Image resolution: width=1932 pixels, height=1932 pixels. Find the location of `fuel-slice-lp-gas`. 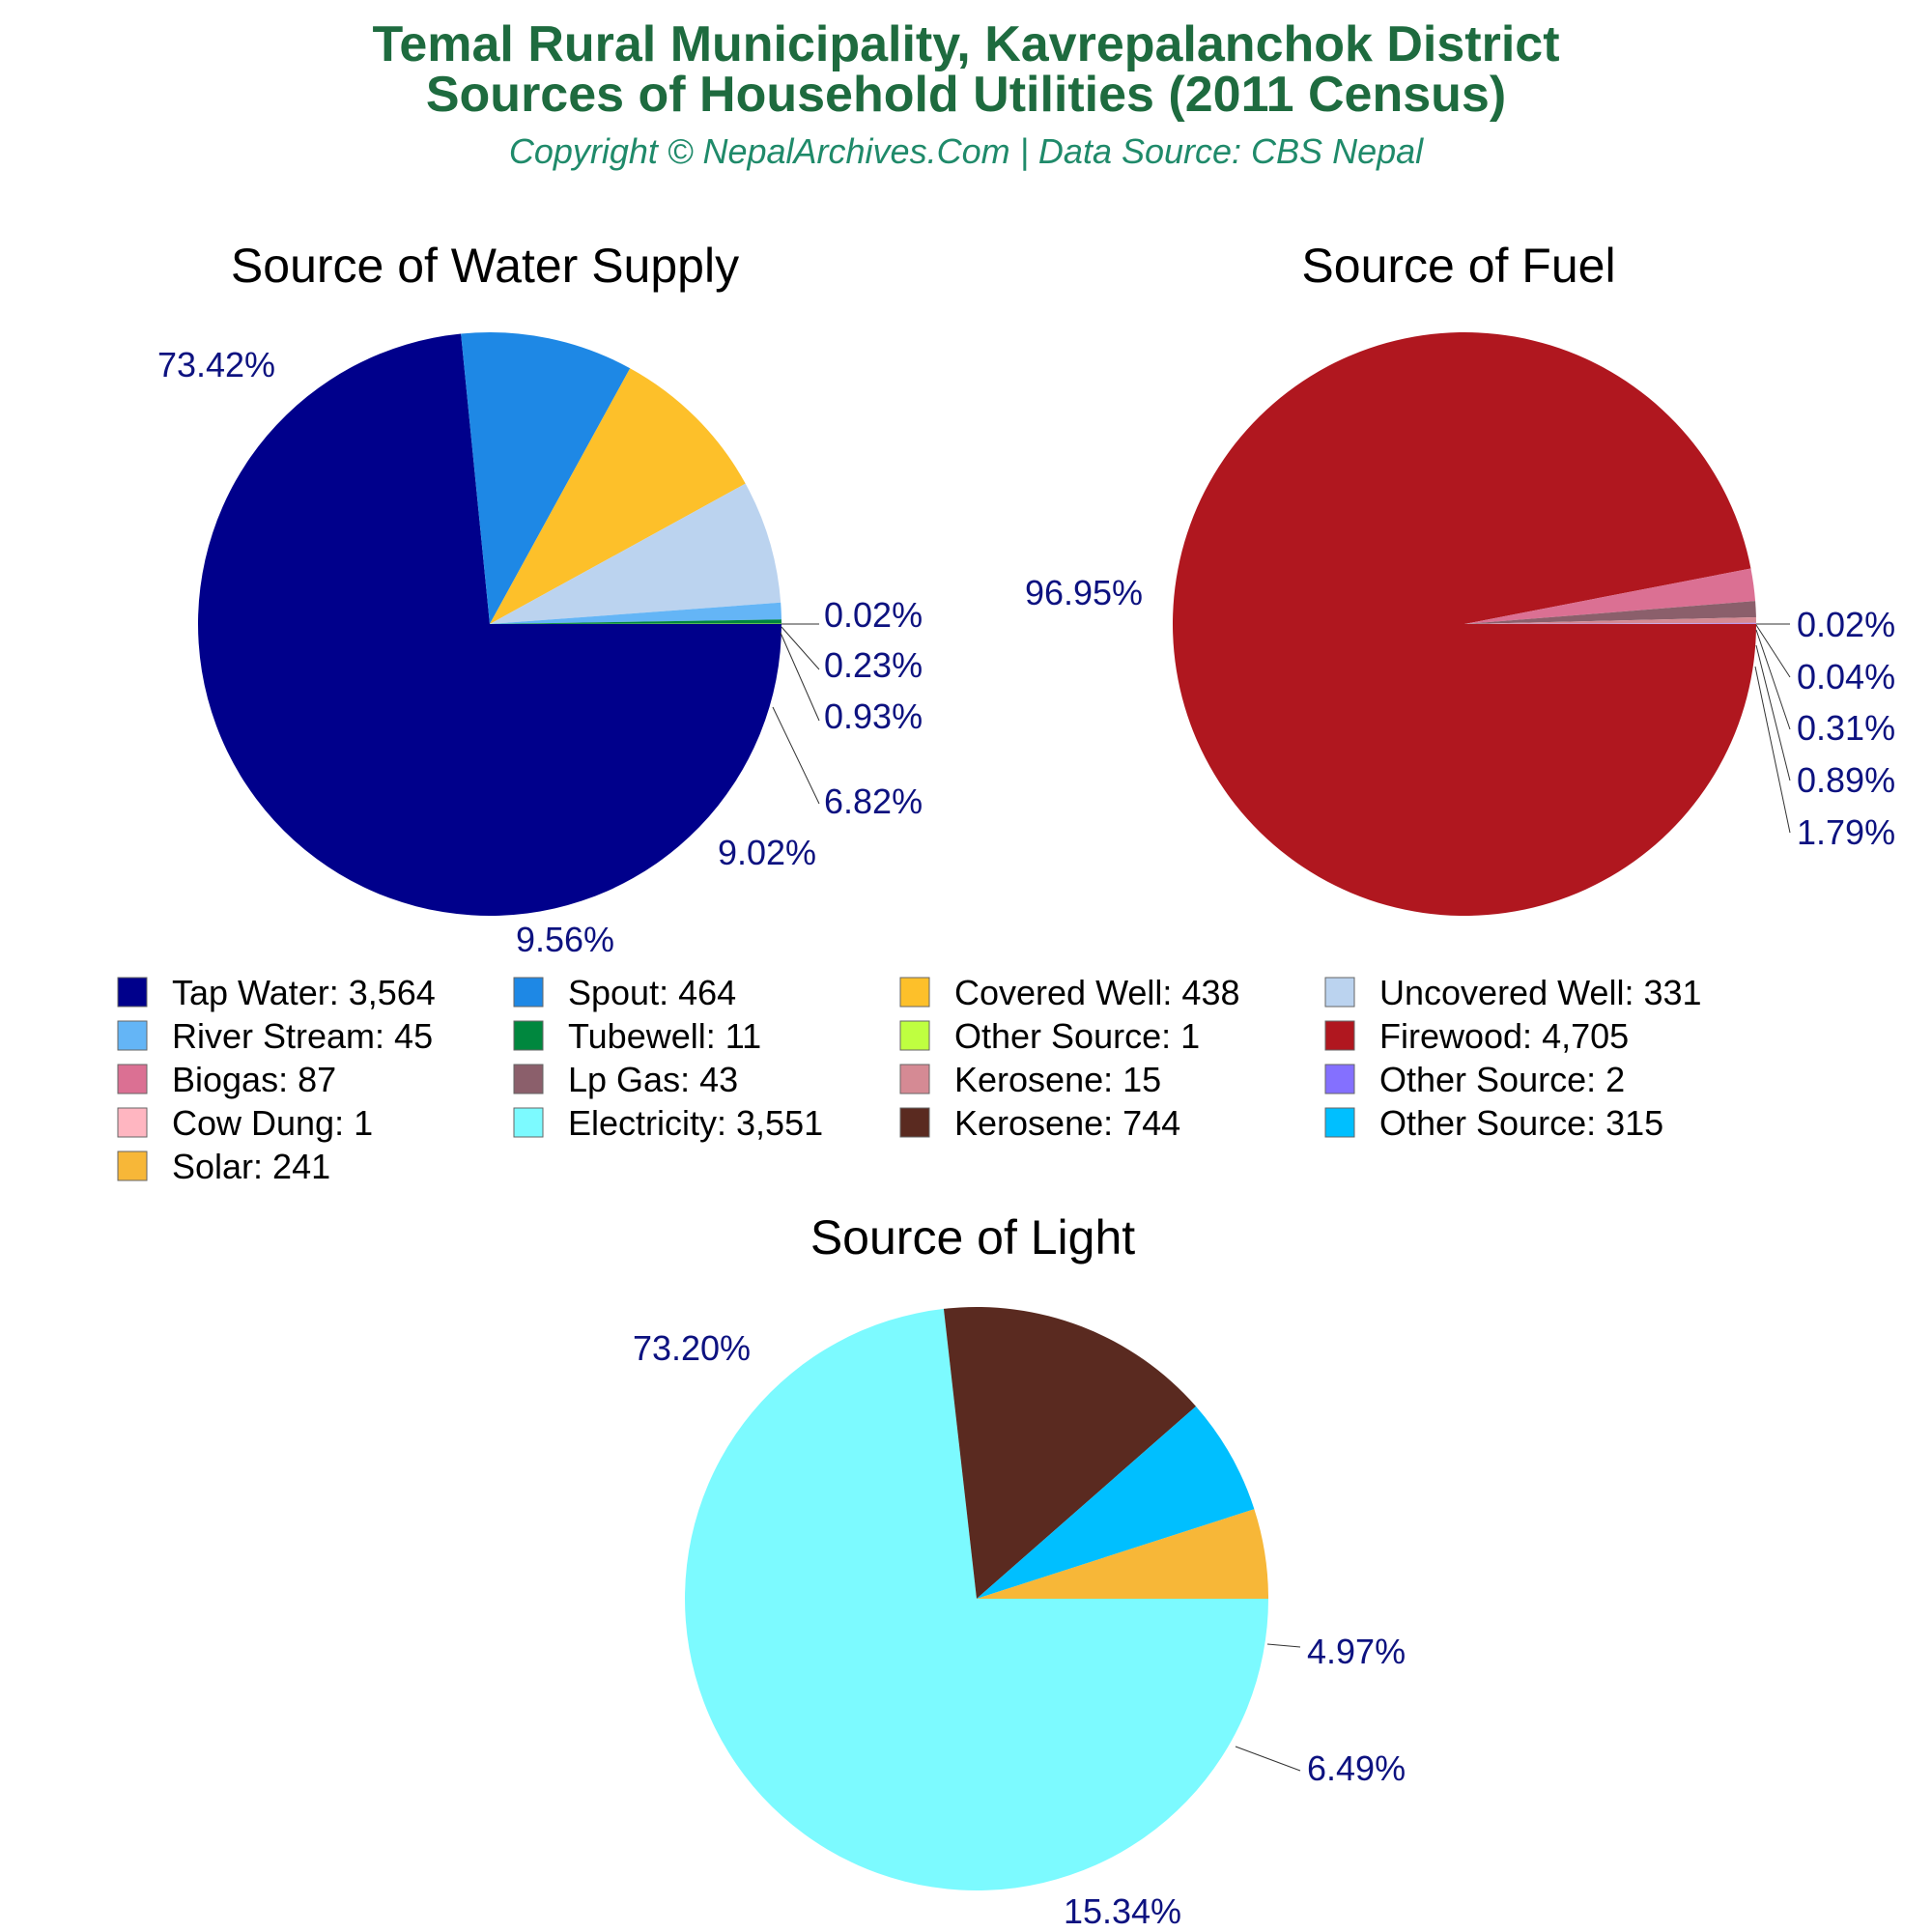

fuel-slice-lp-gas is located at coordinates (1610, 612).